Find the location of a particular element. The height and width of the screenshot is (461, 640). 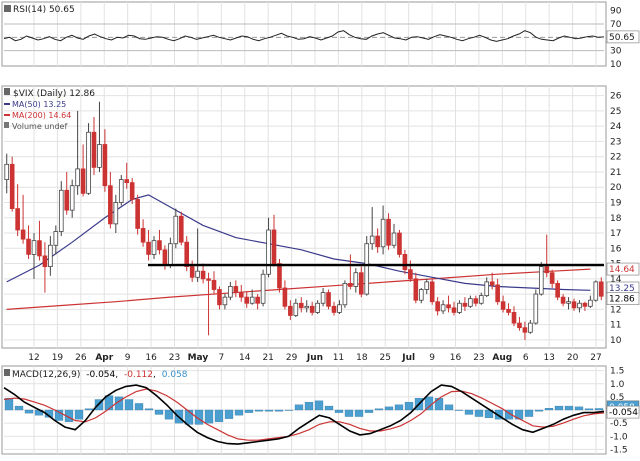

rsi-tick-label: 10 is located at coordinates (616, 65).